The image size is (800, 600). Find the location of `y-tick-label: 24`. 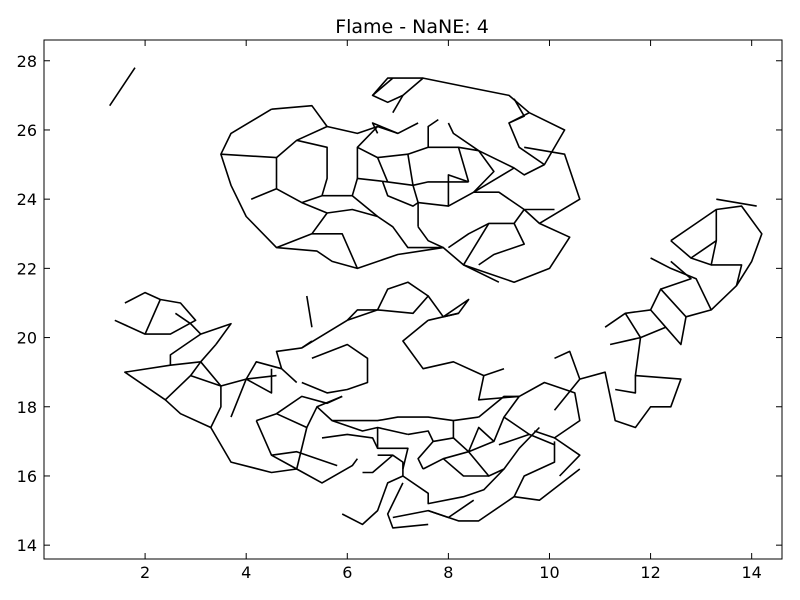

y-tick-label: 24 is located at coordinates (27, 199).